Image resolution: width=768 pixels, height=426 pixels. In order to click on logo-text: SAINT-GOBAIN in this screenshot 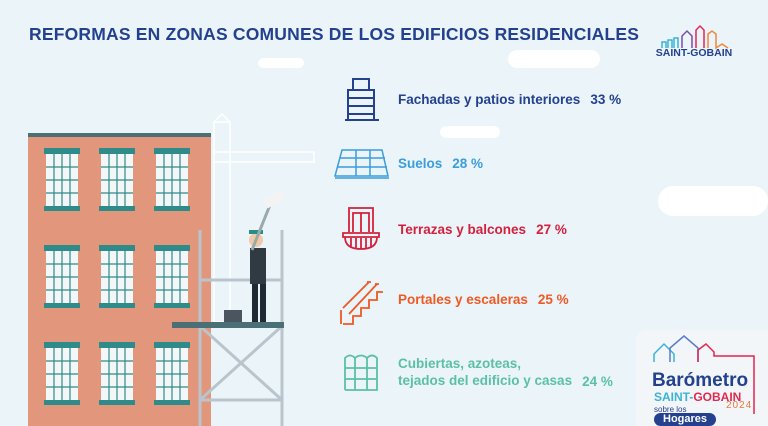, I will do `click(694, 53)`.